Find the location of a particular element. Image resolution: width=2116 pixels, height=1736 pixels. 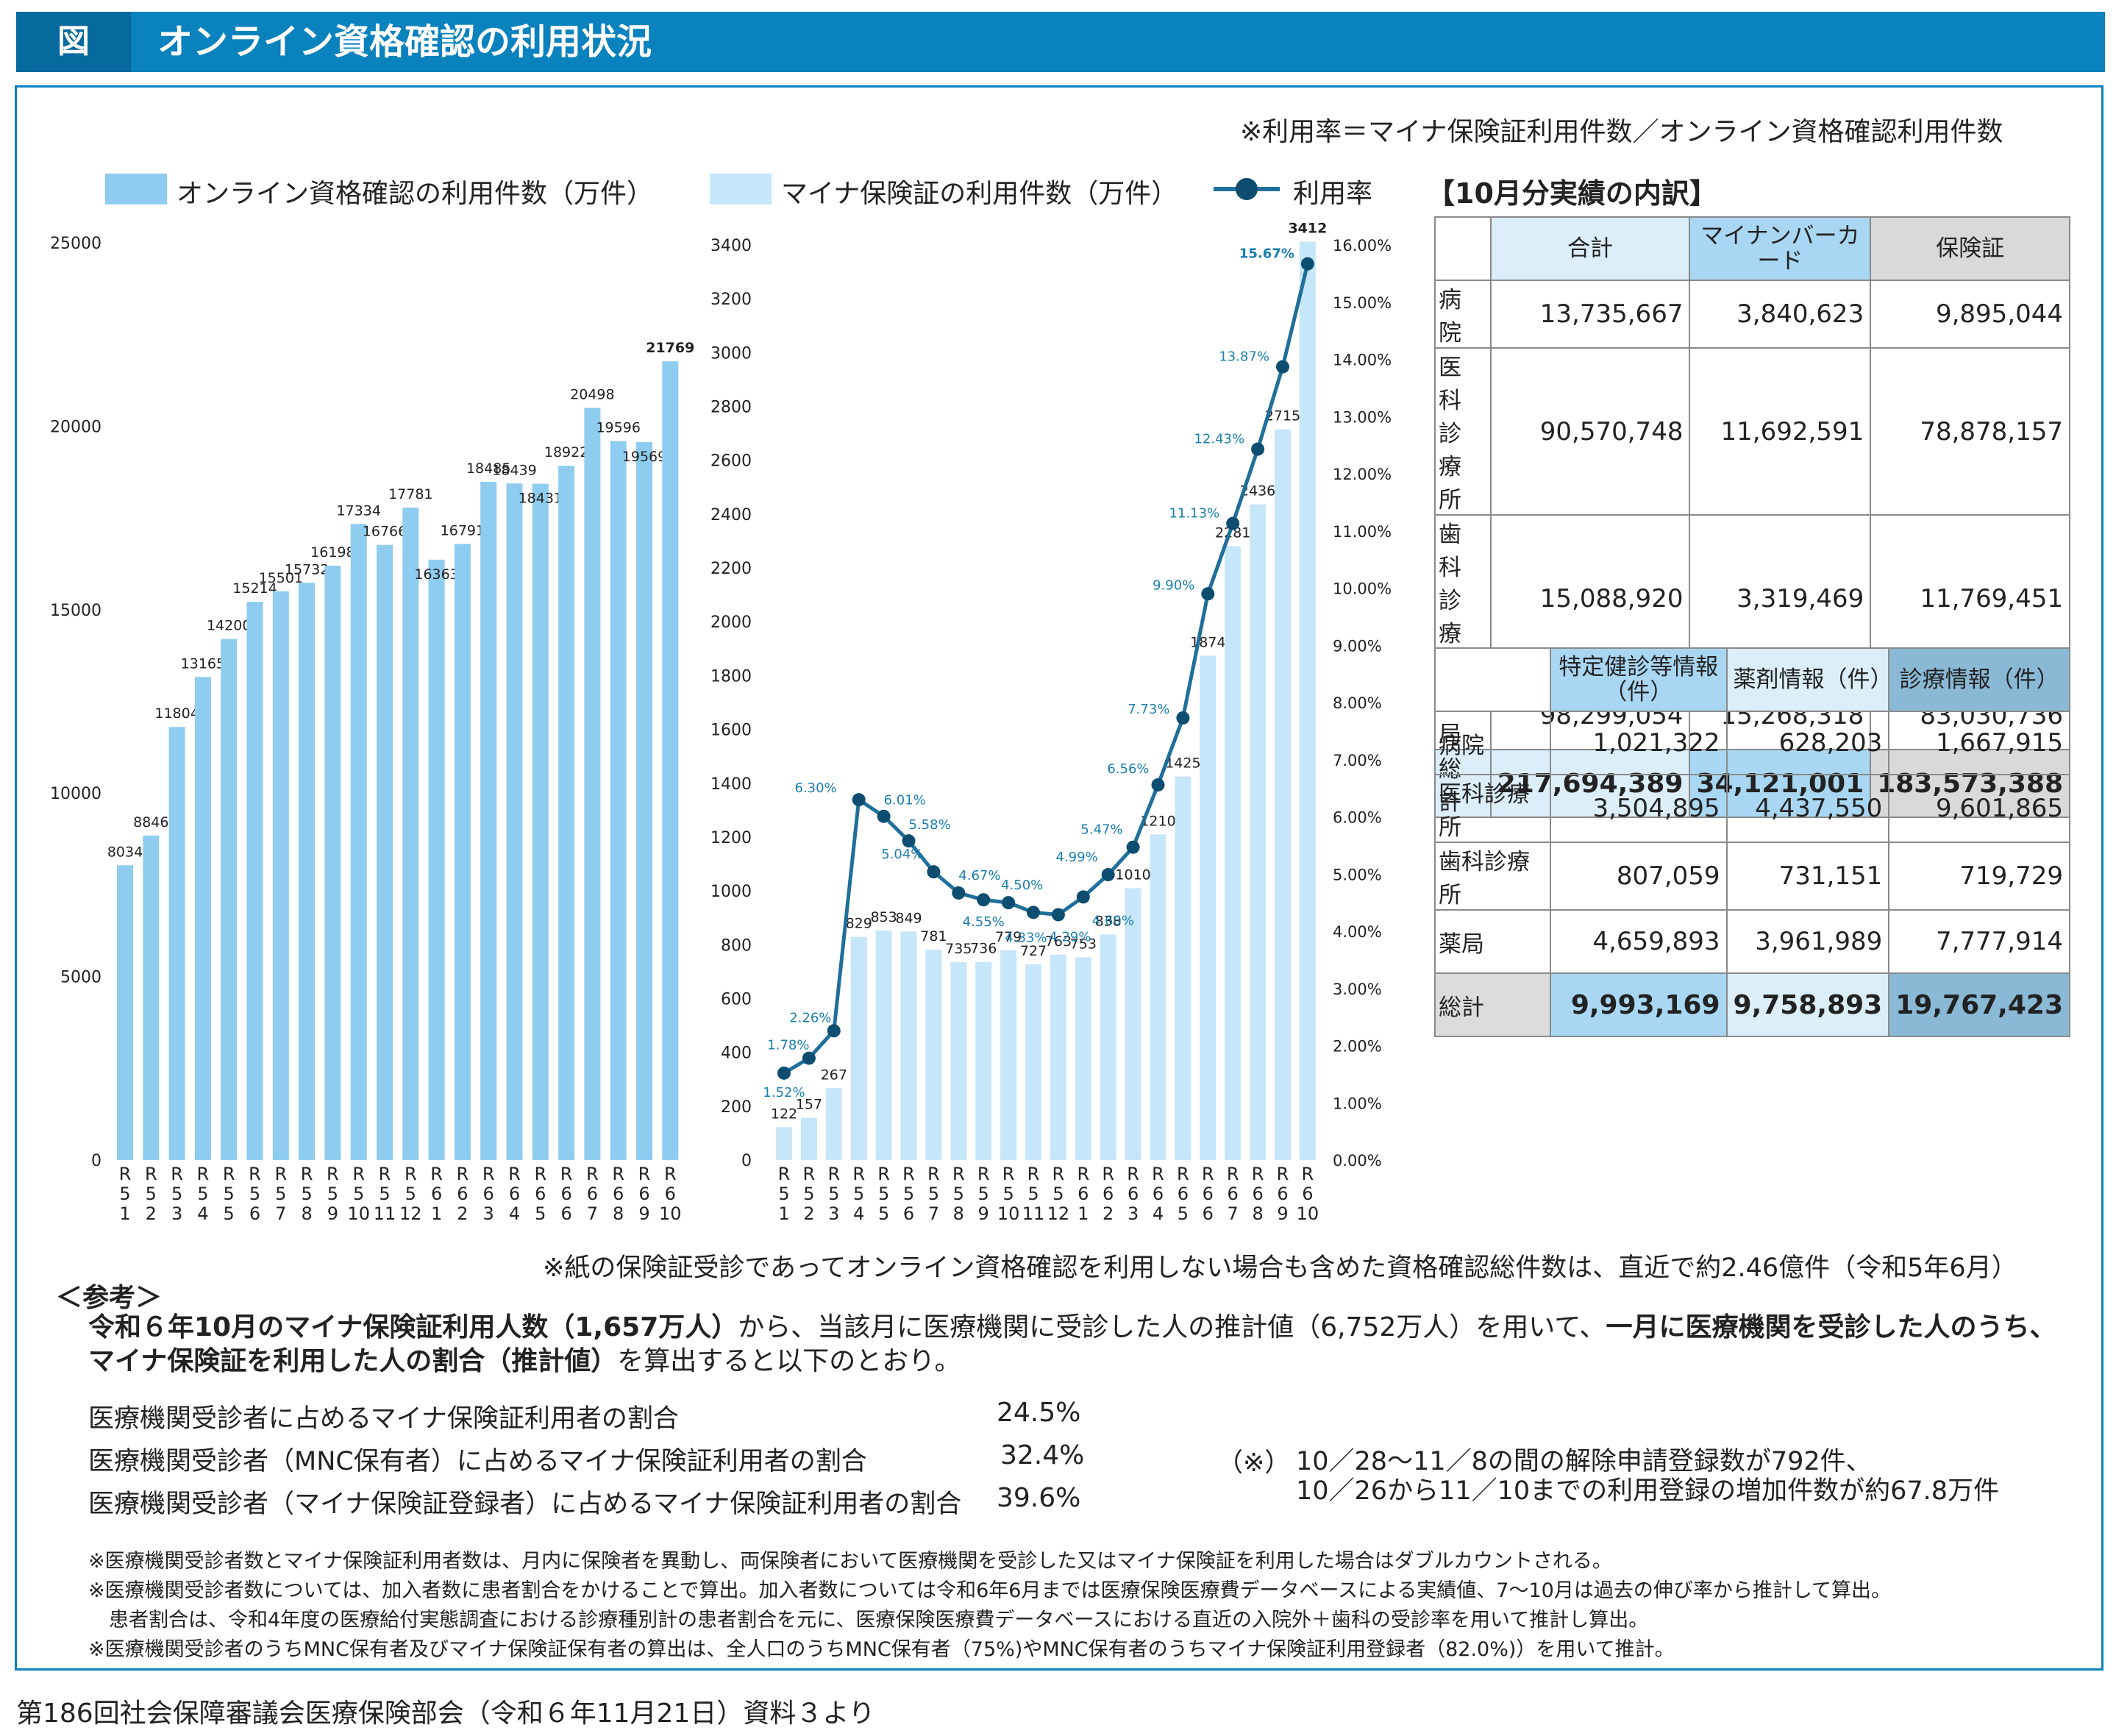

reference-intro-text-2: を算出すると以下のとおり。 is located at coordinates (789, 1361).